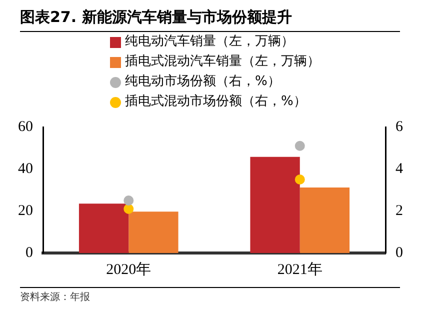 This screenshot has width=425, height=320. Describe the element at coordinates (400, 126) in the screenshot. I see `y2-tick-label: 6` at that location.